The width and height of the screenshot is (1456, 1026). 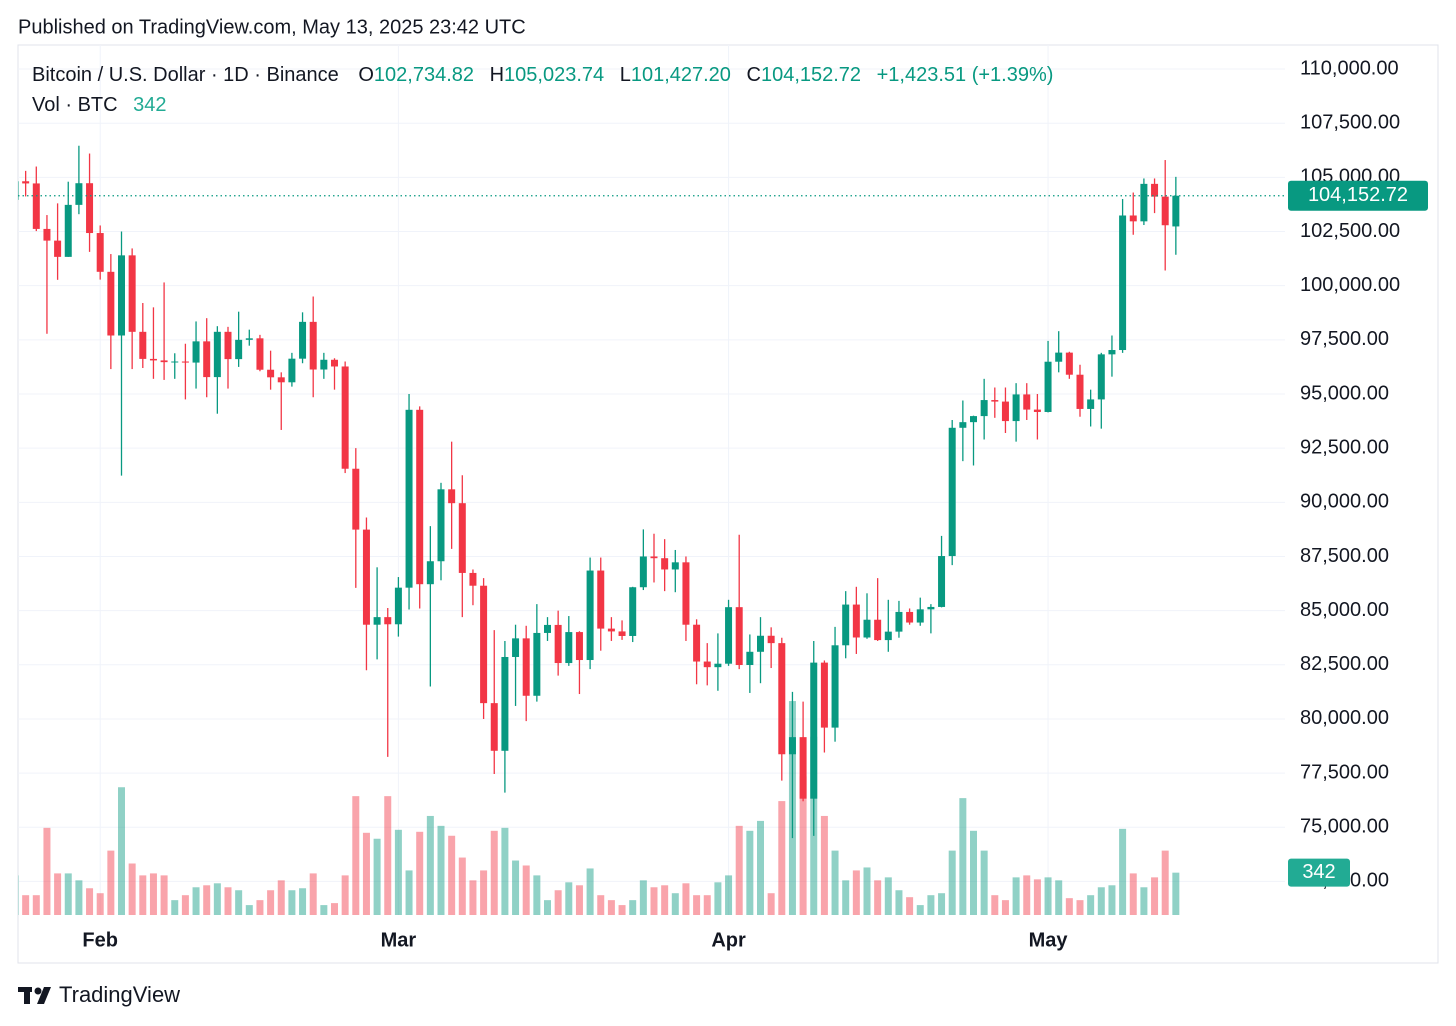 I want to click on legend-change: +1,423.51, so click(x=922, y=75).